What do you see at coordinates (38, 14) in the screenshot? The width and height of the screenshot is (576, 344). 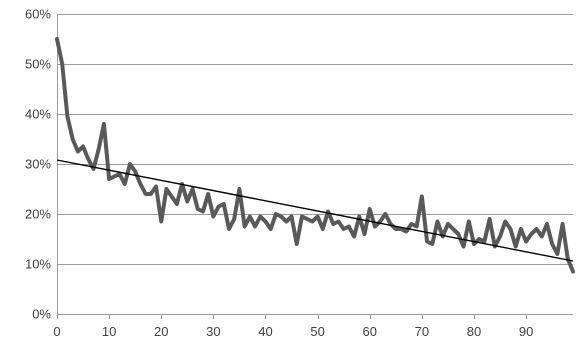 I see `y-tick-label: 60%` at bounding box center [38, 14].